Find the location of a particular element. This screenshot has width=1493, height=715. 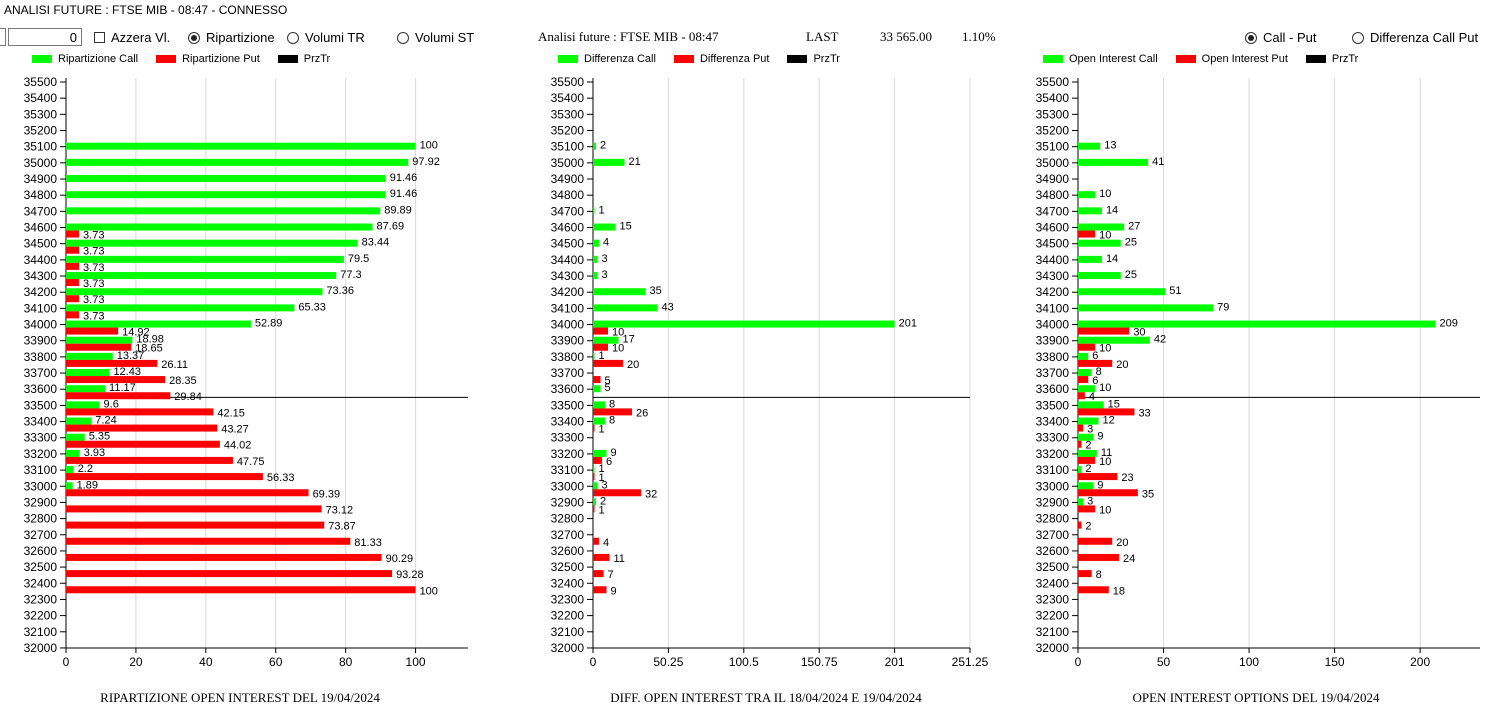

call-bar-label: 1 is located at coordinates (602, 356).